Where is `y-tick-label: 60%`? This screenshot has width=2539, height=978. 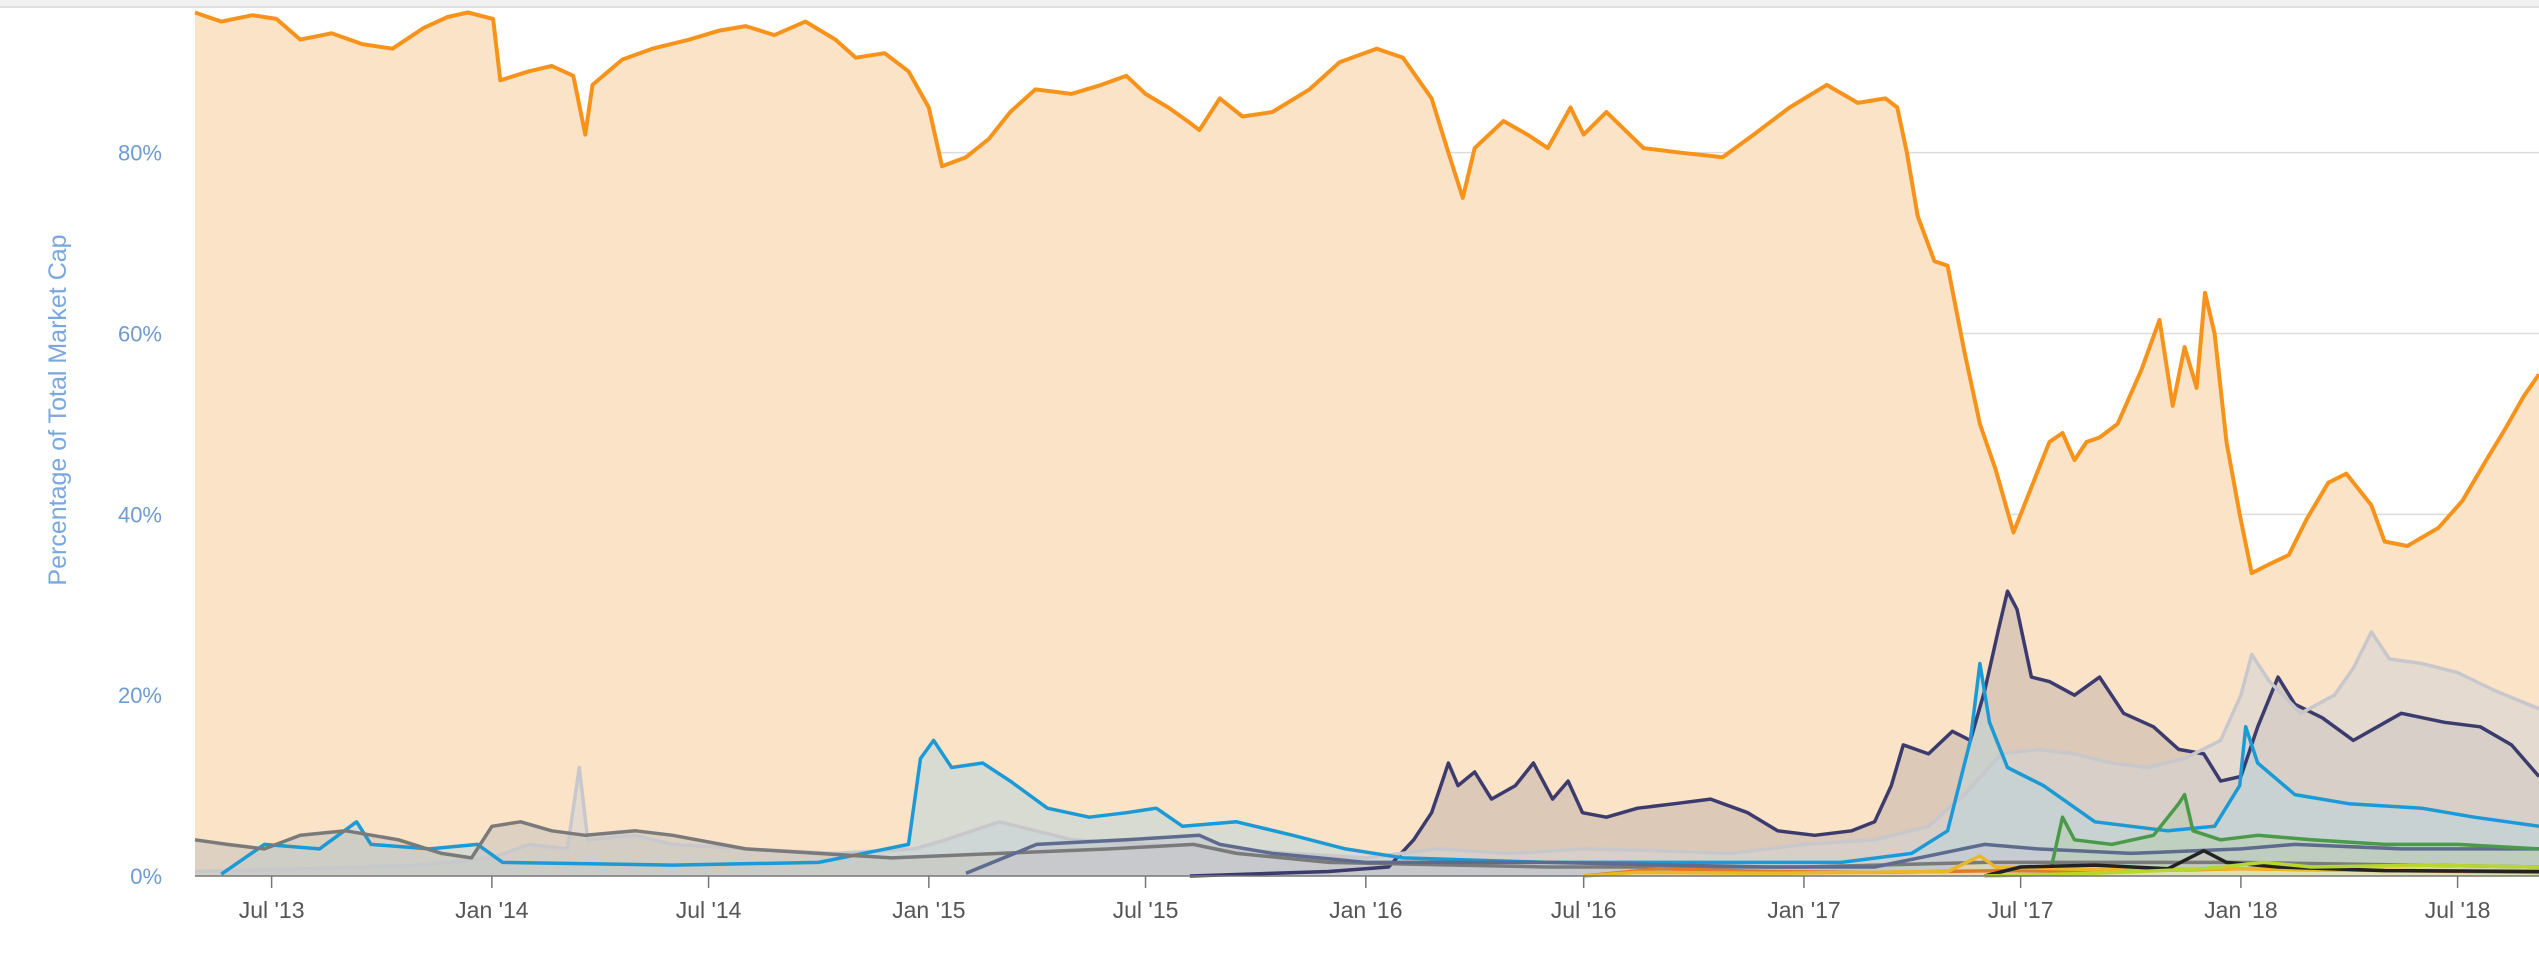
y-tick-label: 60% is located at coordinates (140, 334).